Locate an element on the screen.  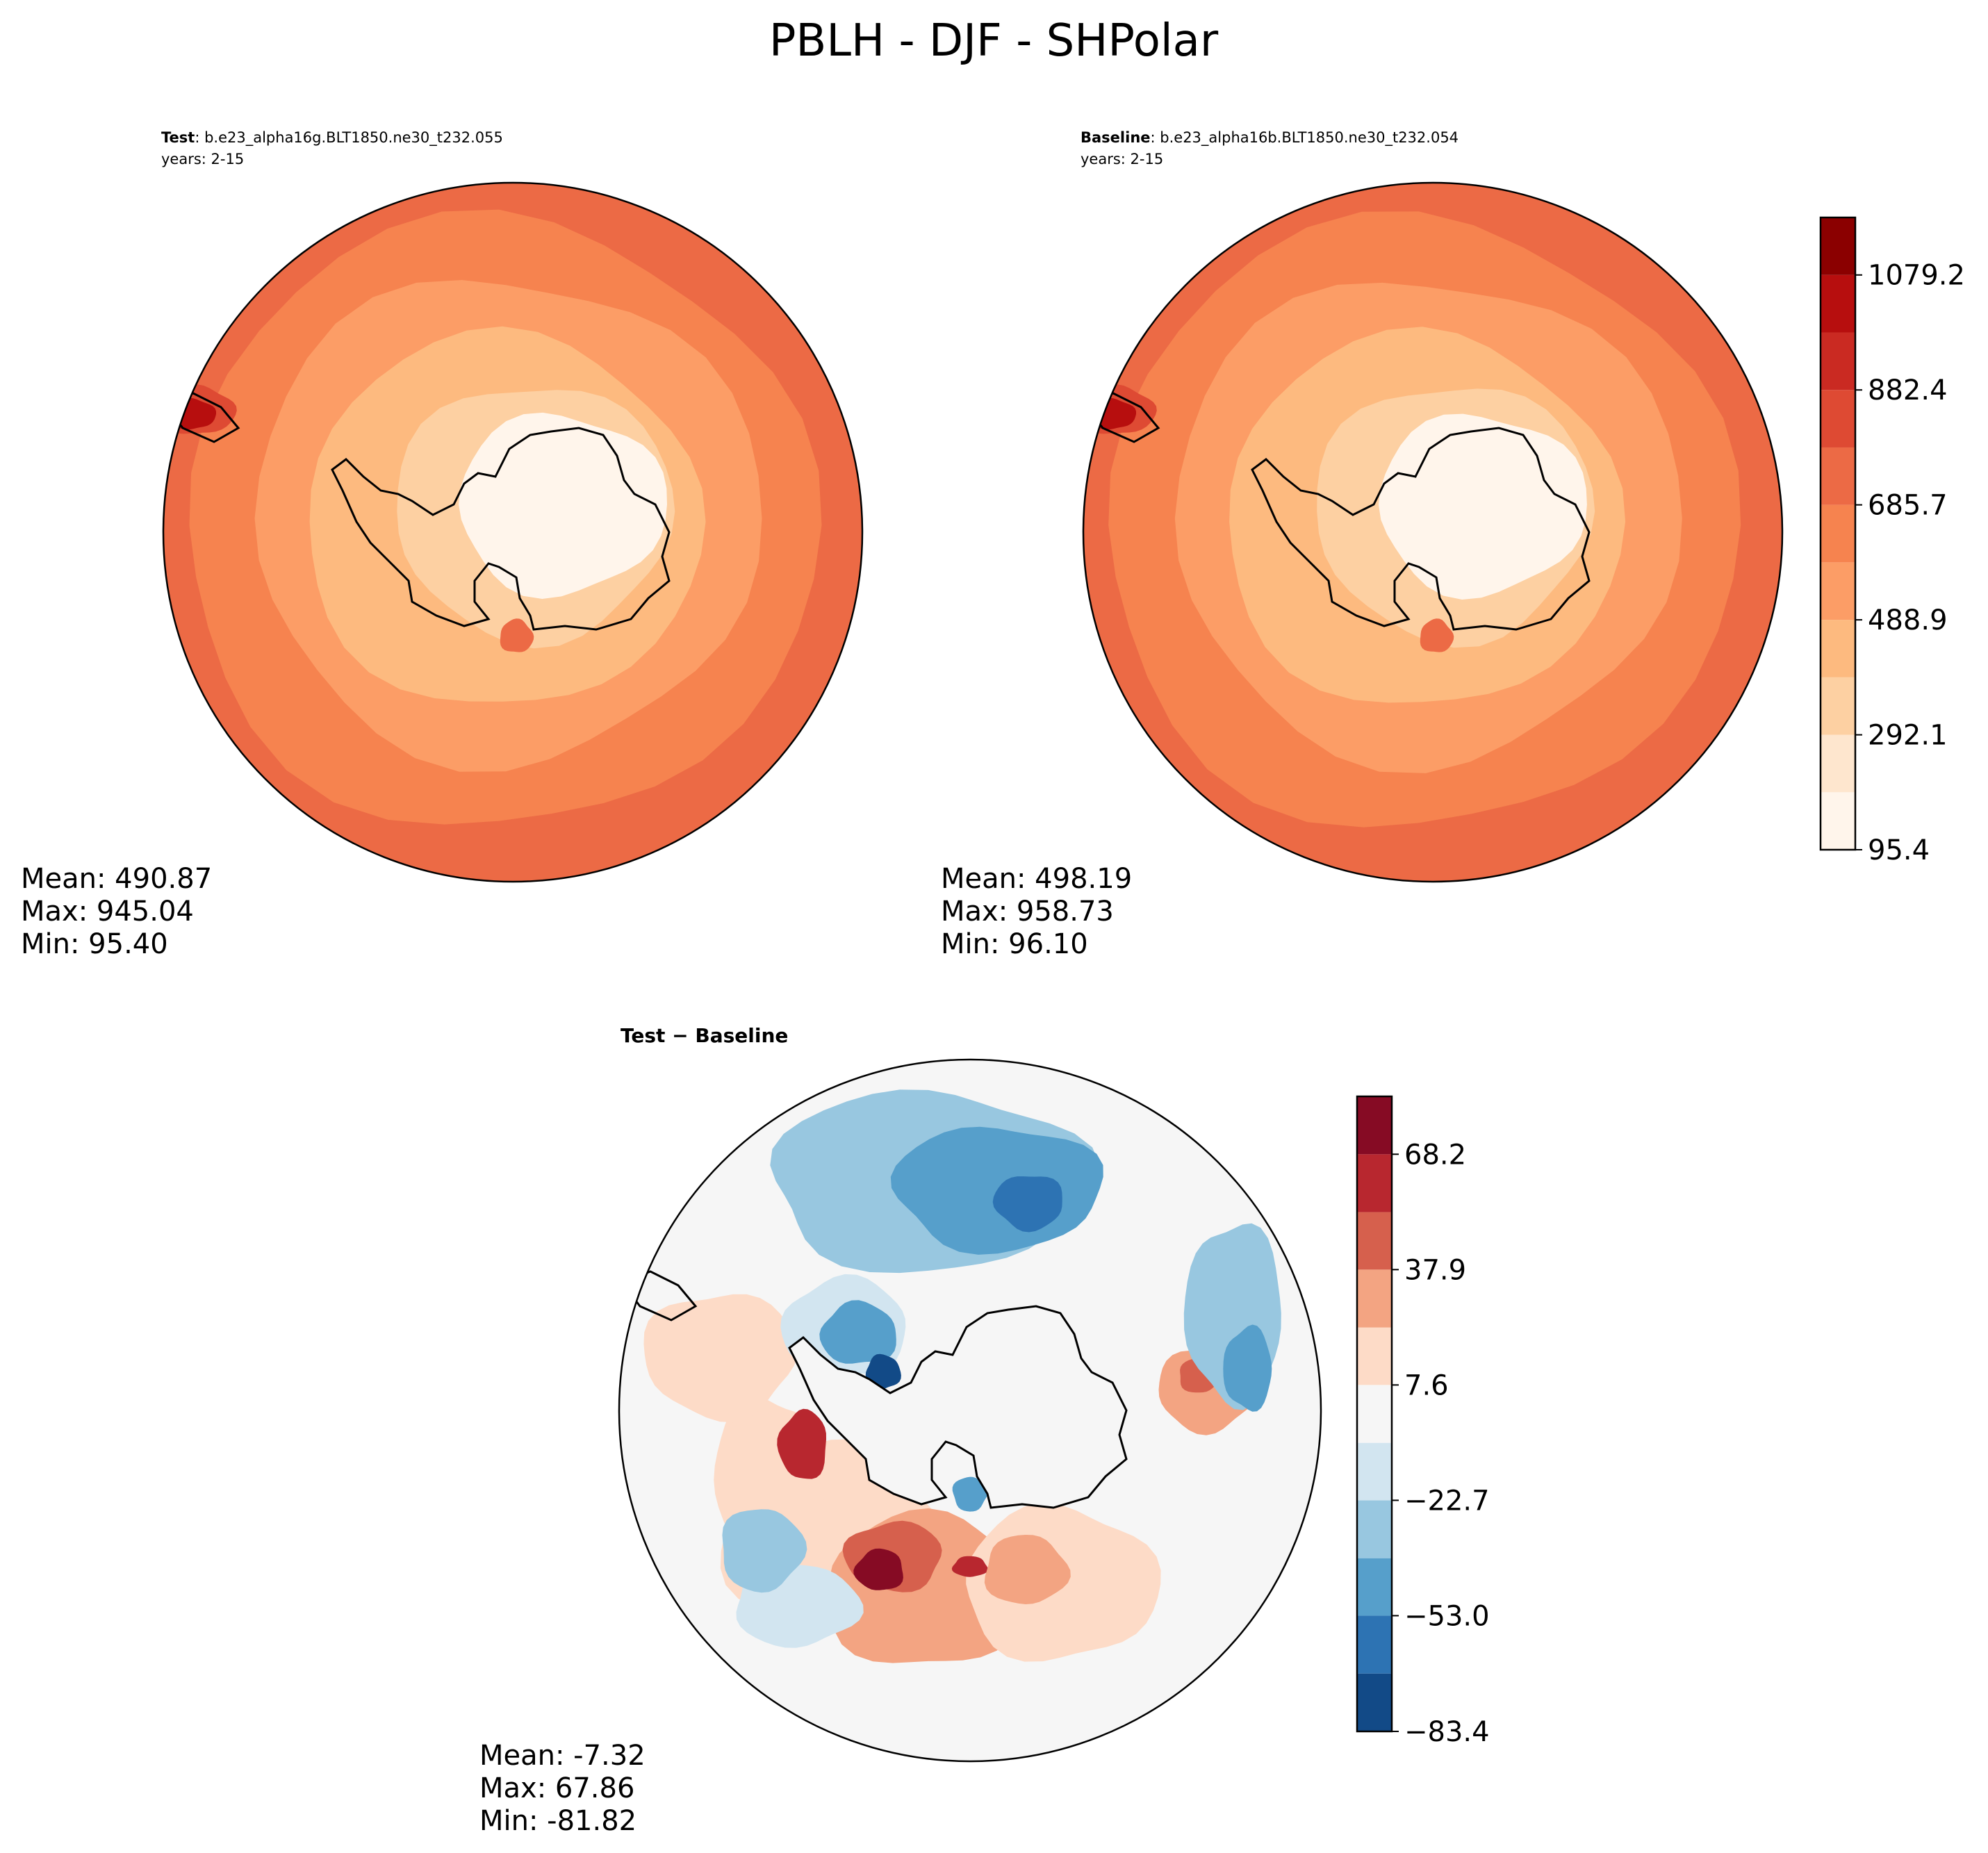
continent-fill is located at coordinates (957, 1407).